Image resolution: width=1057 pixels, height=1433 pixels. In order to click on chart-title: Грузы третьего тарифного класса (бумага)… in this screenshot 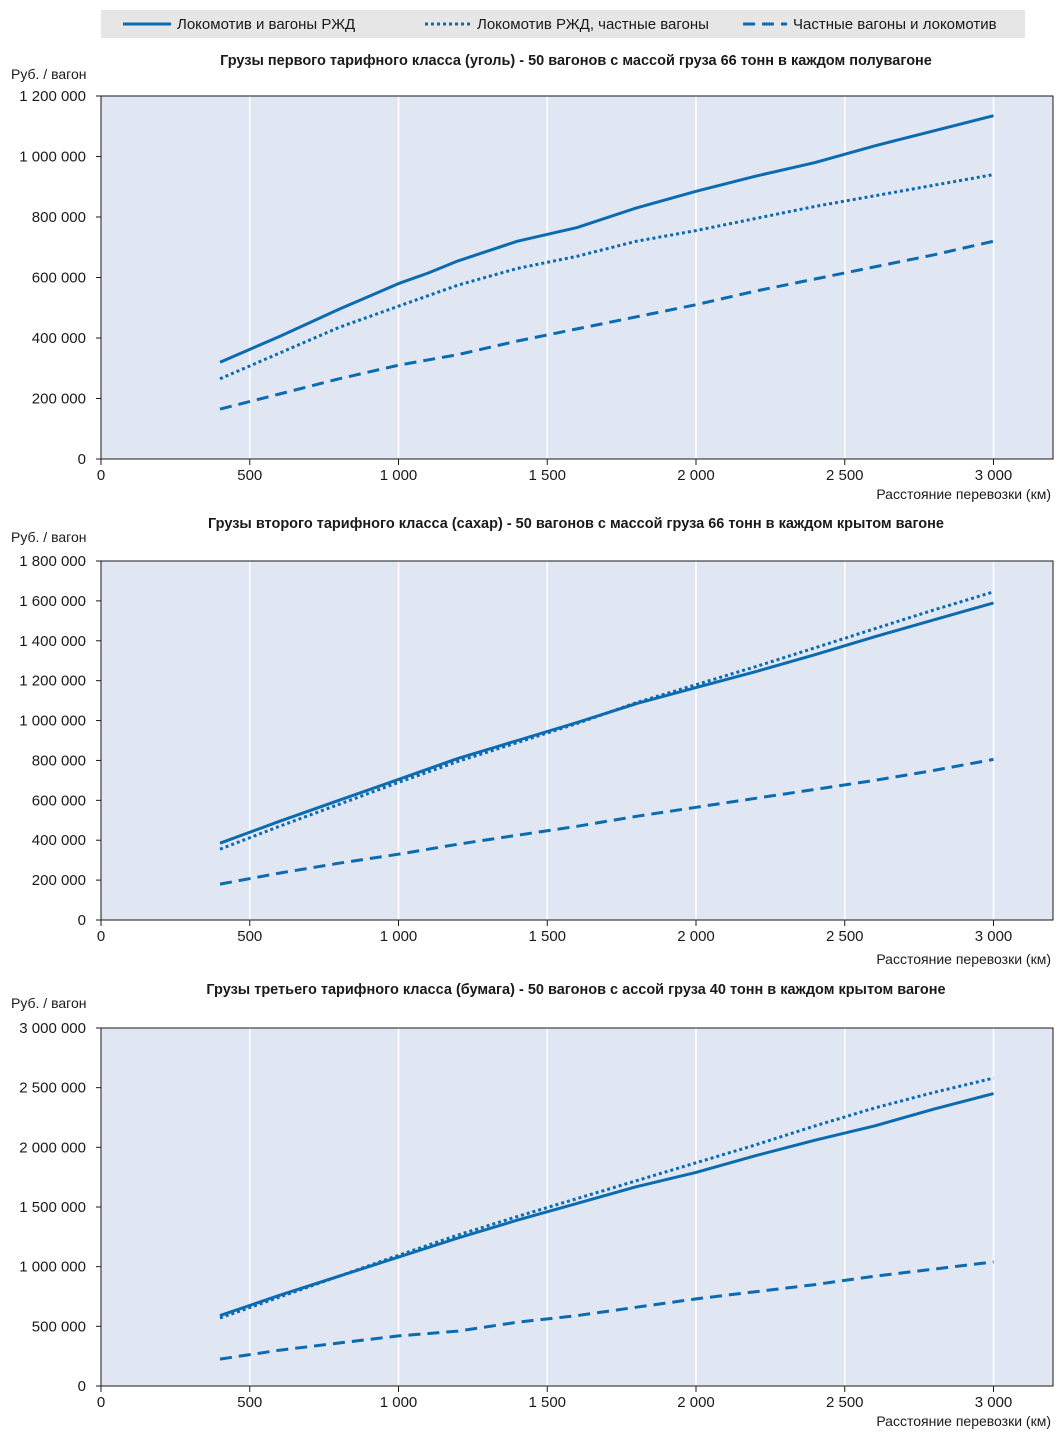, I will do `click(575, 990)`.